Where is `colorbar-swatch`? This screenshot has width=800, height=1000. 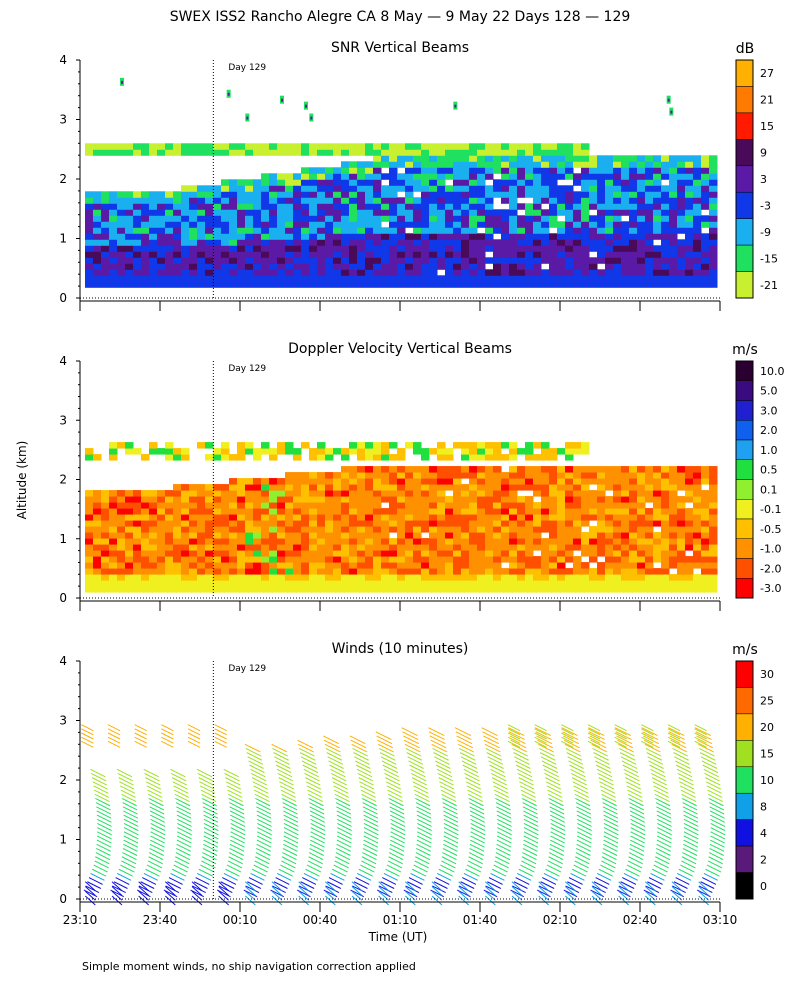 colorbar-swatch is located at coordinates (744, 179).